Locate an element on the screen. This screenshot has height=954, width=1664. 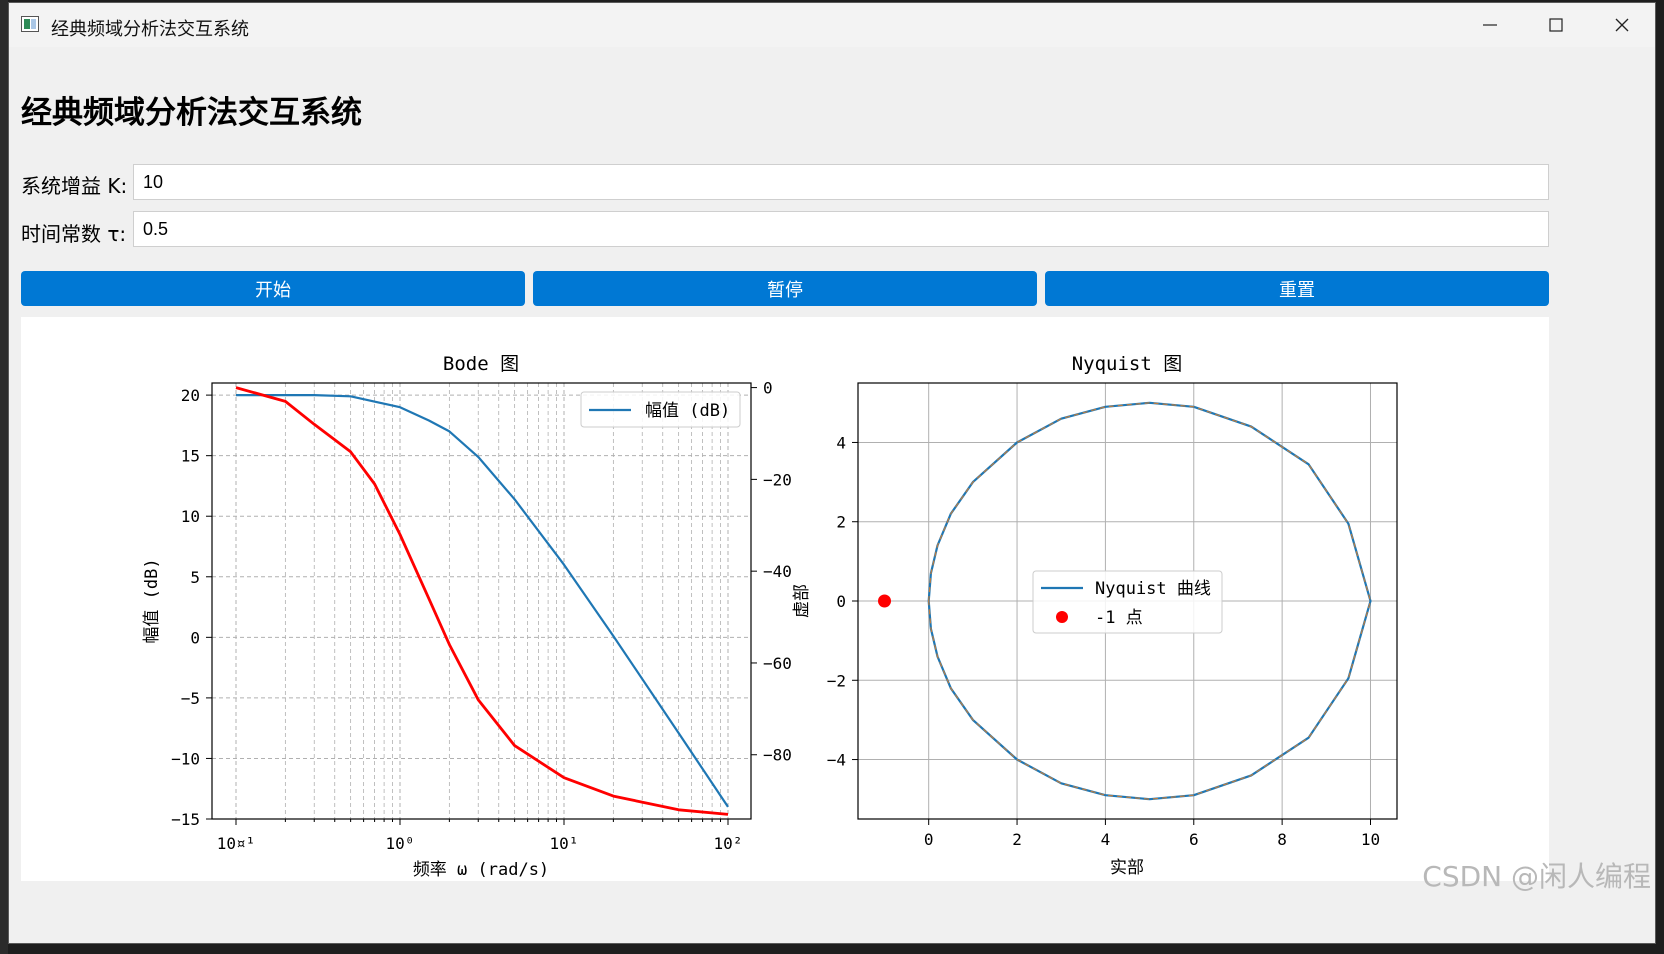
nyquist-x-axis-label: 实部 is located at coordinates (1127, 868).